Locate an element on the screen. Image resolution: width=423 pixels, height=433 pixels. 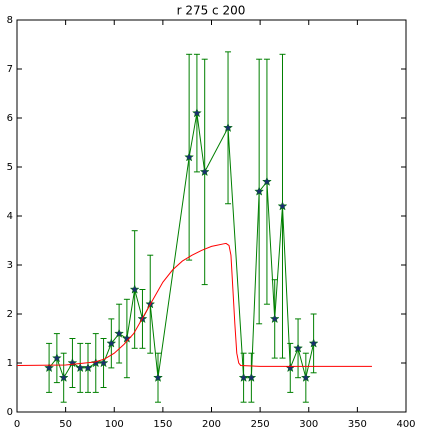
y-tick-label: 4 is located at coordinates (10, 216).